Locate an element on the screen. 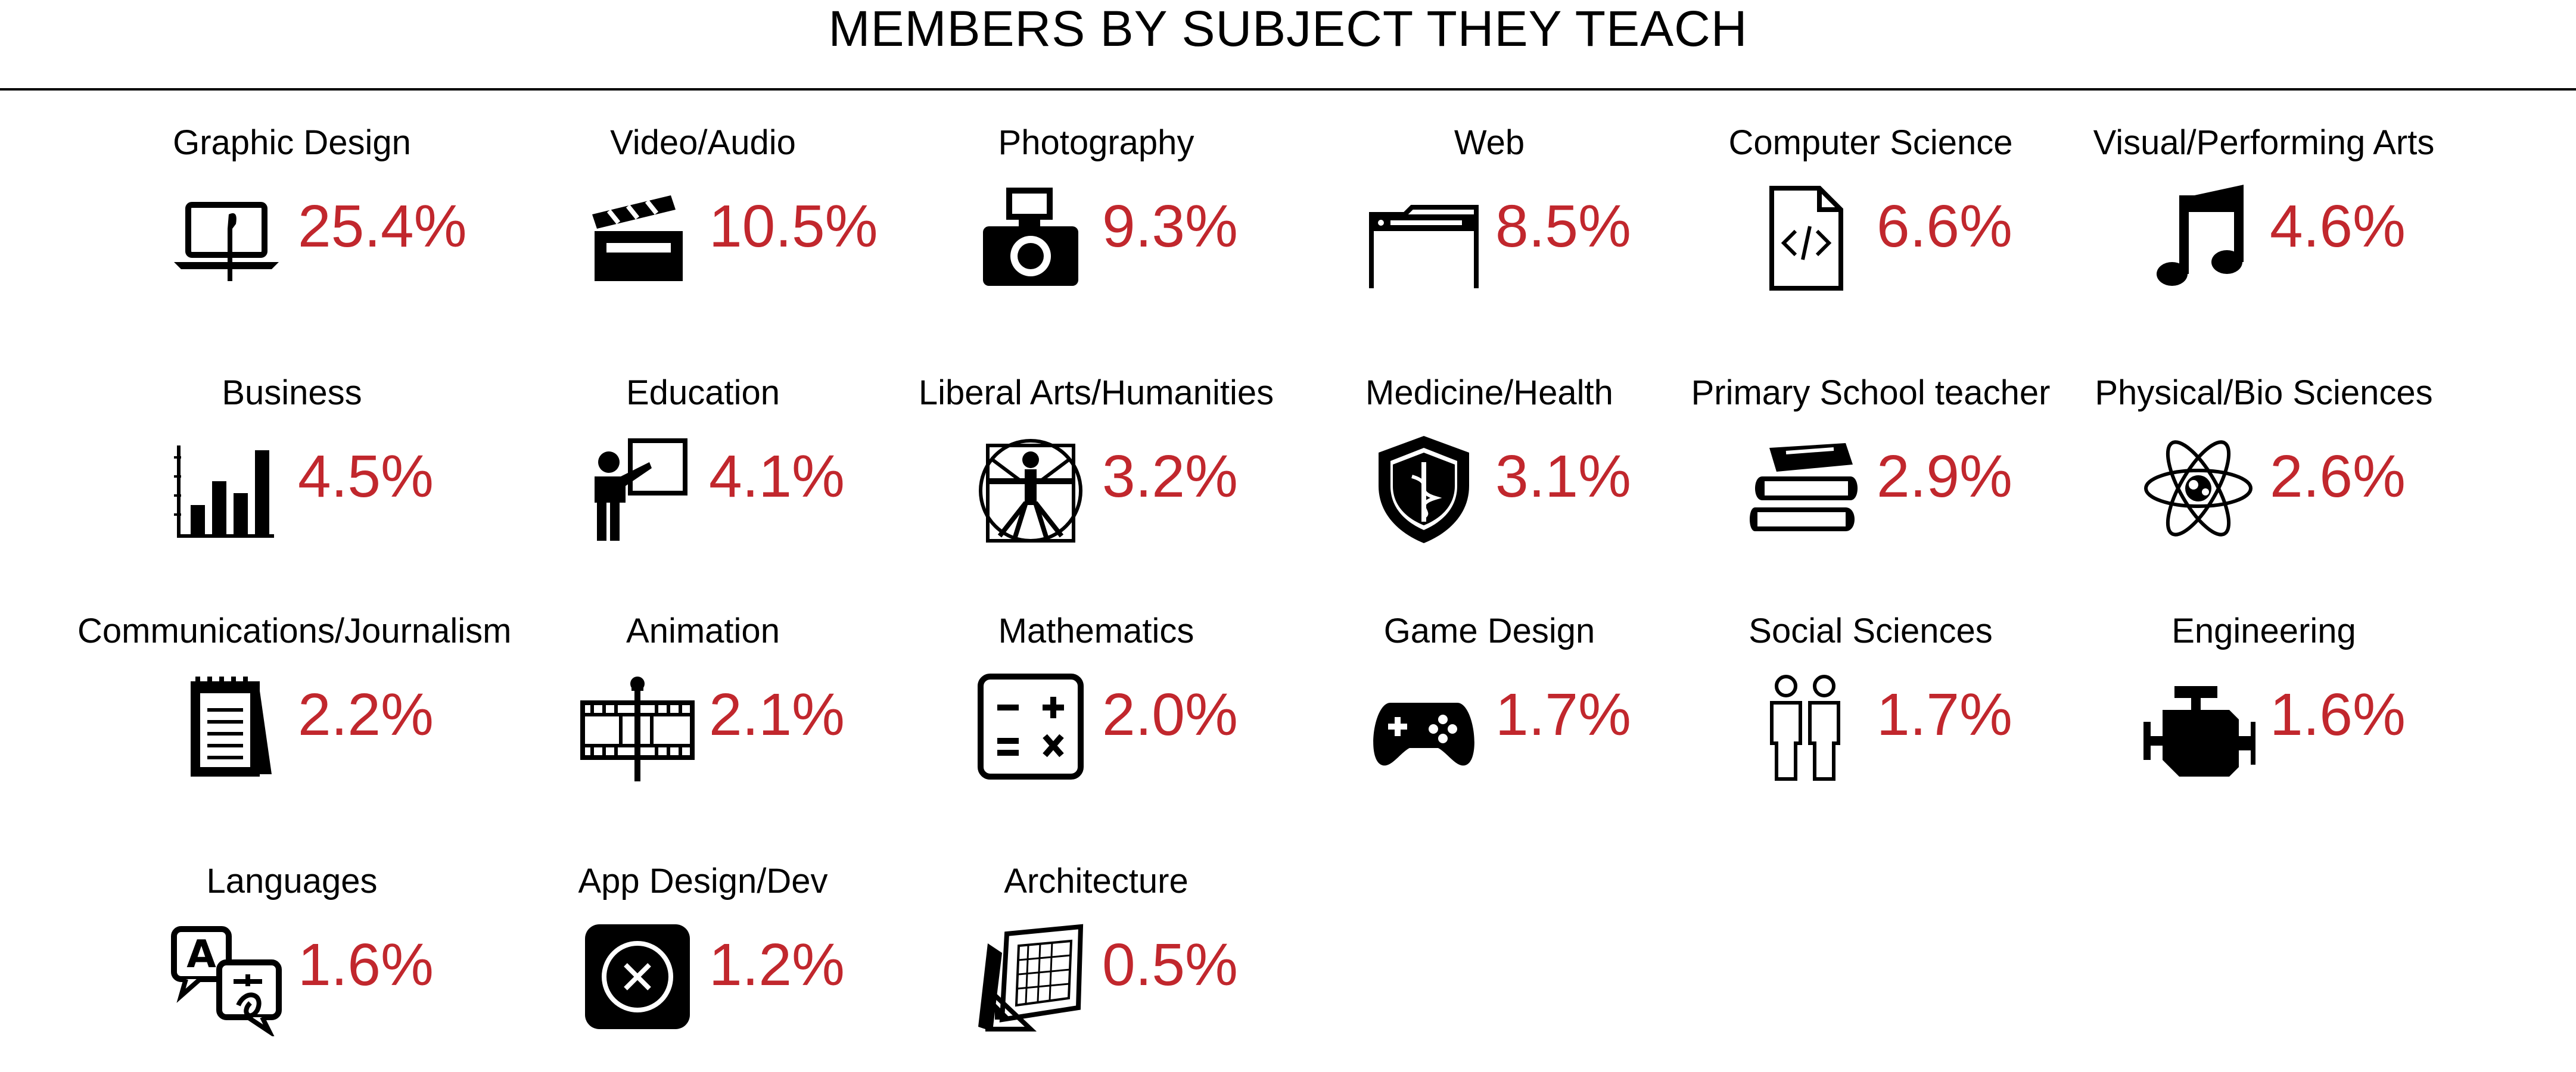 The height and width of the screenshot is (1072, 2576). subject-label: Web is located at coordinates (1489, 142).